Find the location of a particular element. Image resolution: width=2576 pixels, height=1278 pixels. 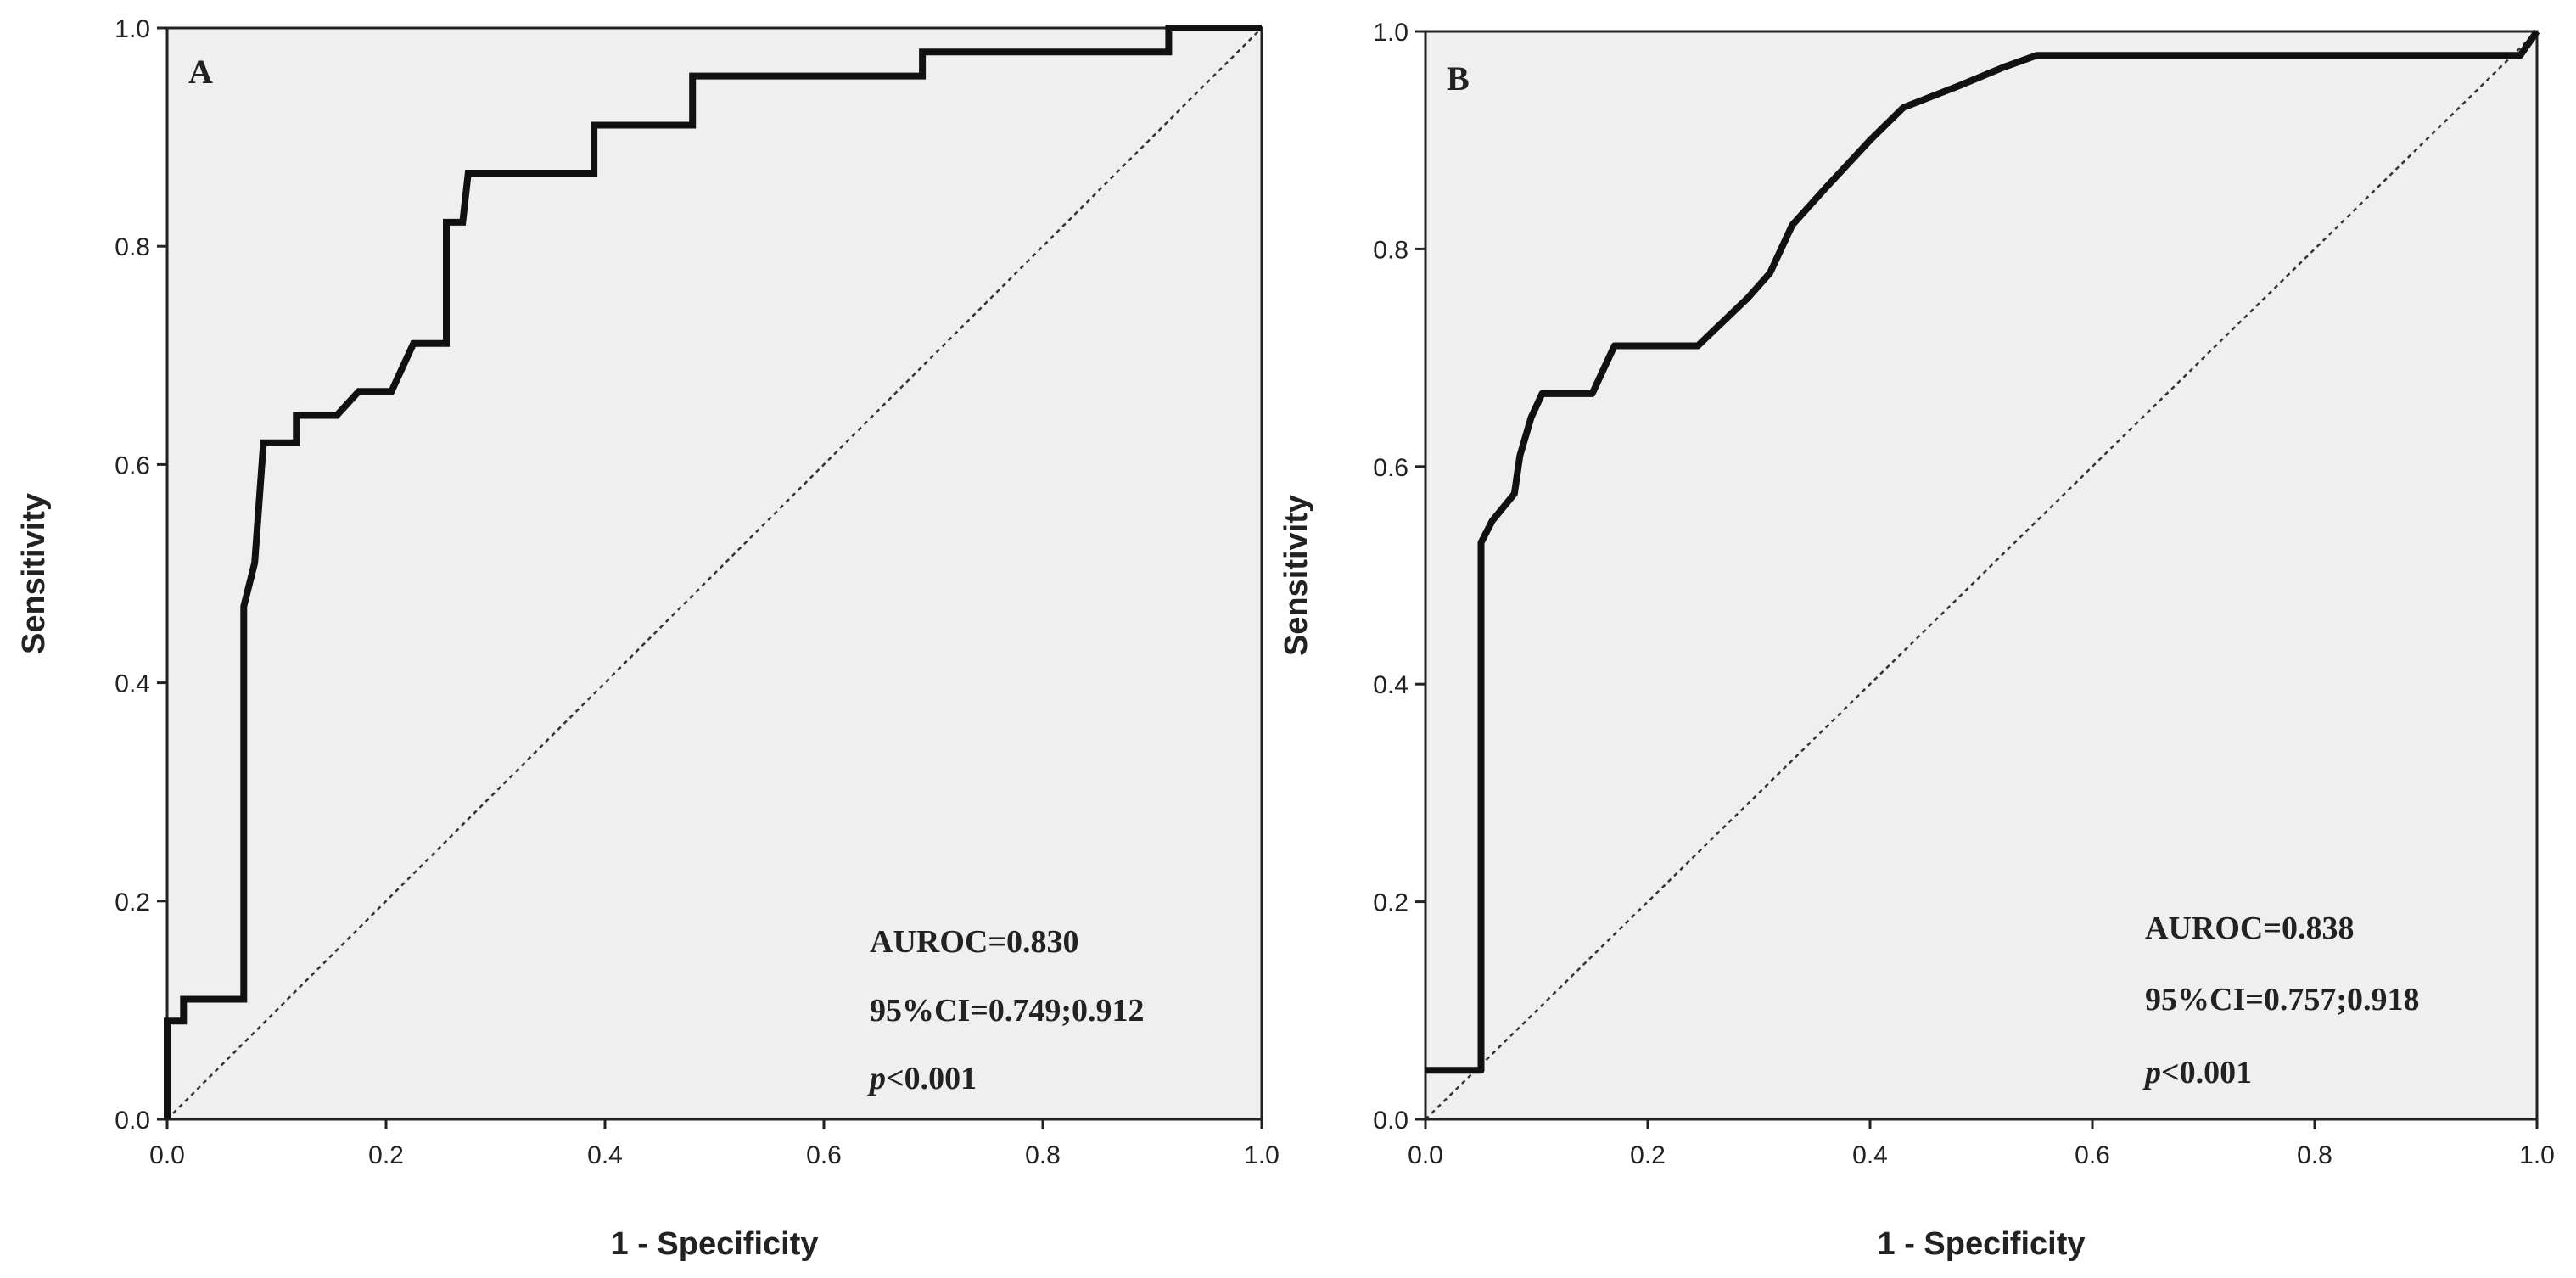

p-symbol-a: p is located at coordinates (876, 1078).